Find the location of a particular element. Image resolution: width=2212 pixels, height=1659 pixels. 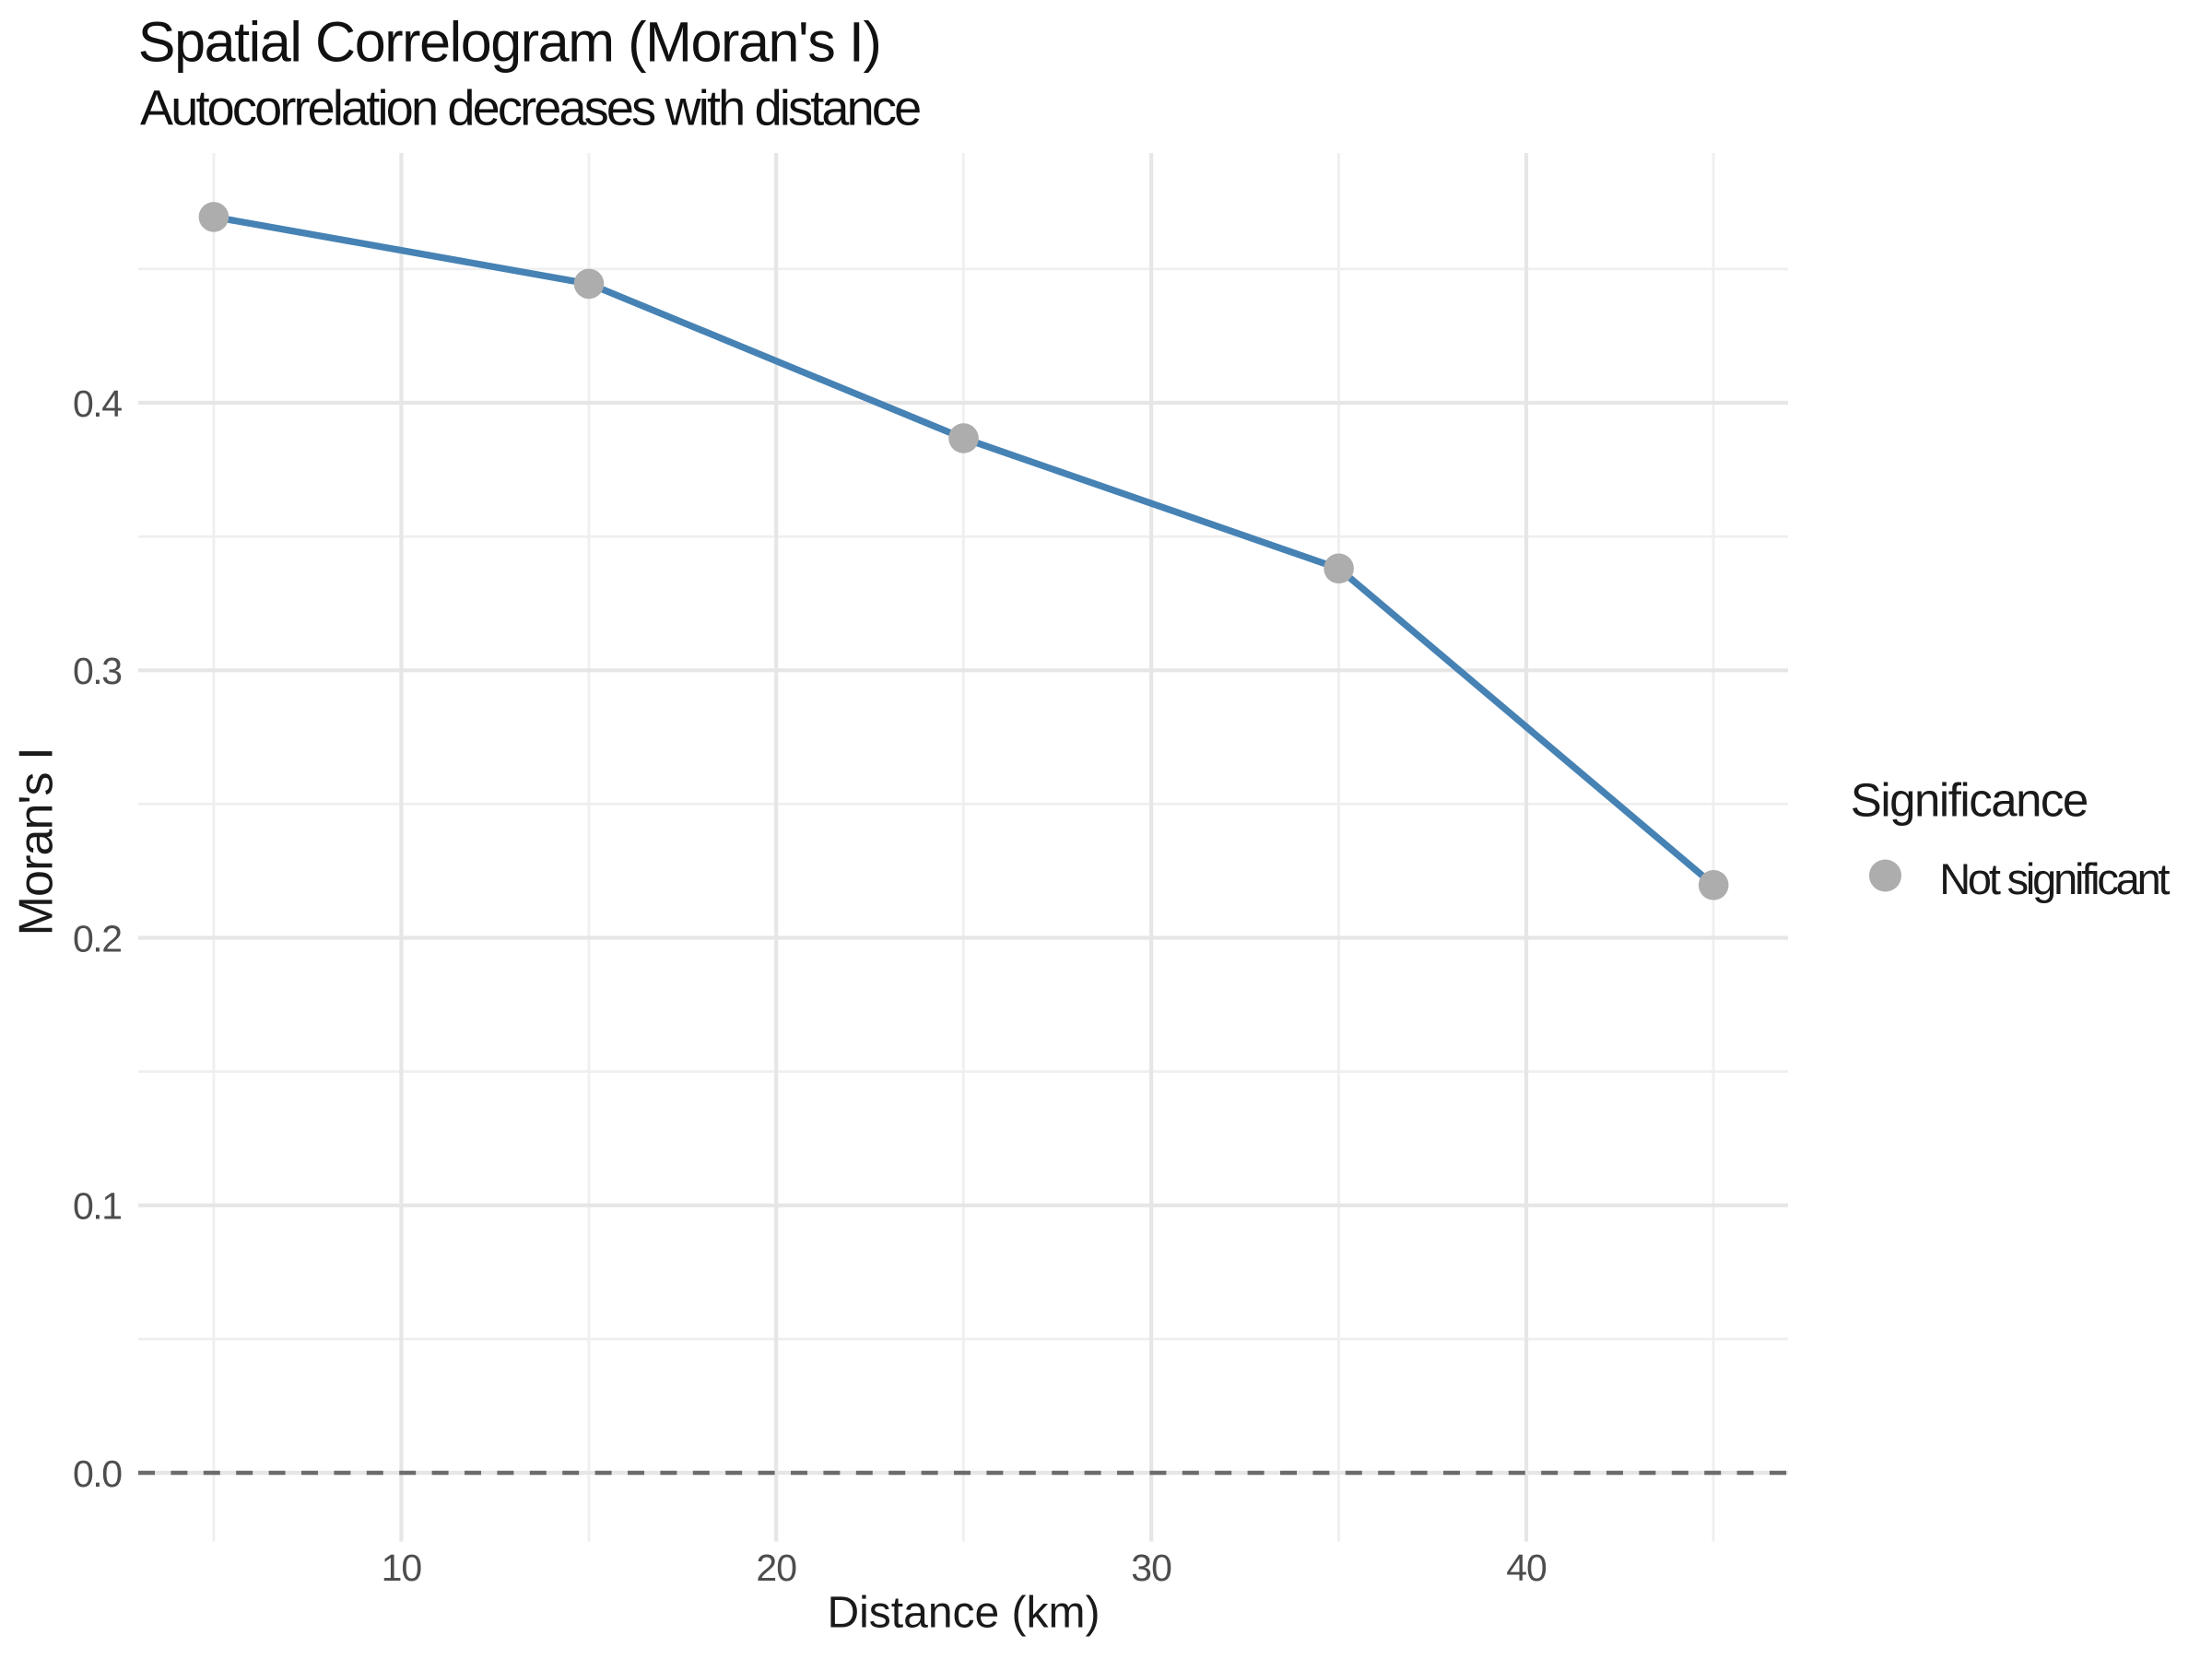

svg-text: 0.3 is located at coordinates (97, 671).